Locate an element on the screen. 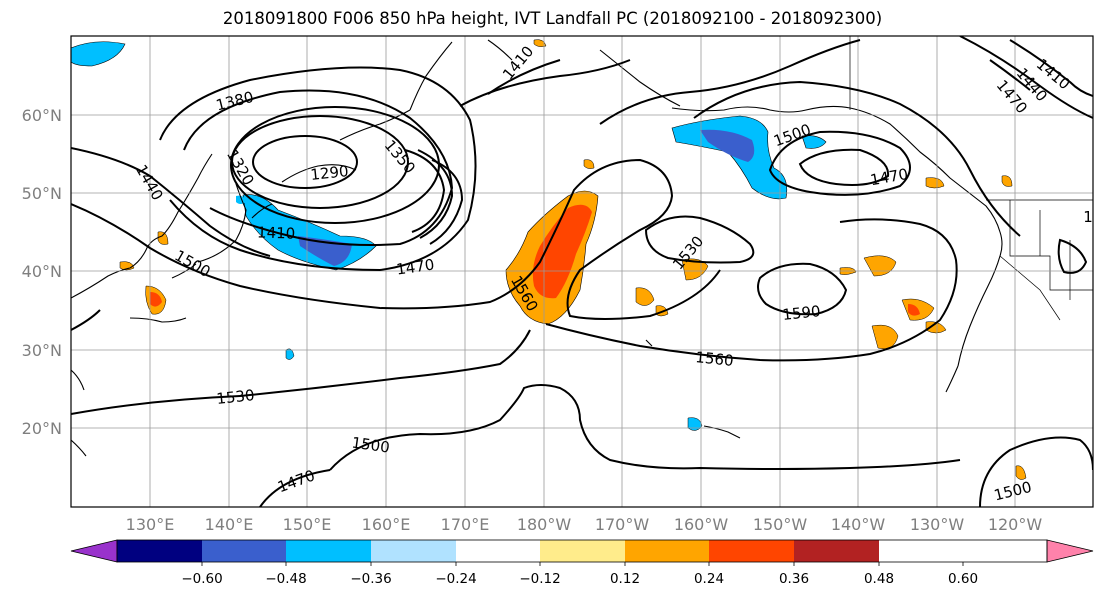 This screenshot has height=601, width=1105. longitude-label: 130°W is located at coordinates (937, 524).